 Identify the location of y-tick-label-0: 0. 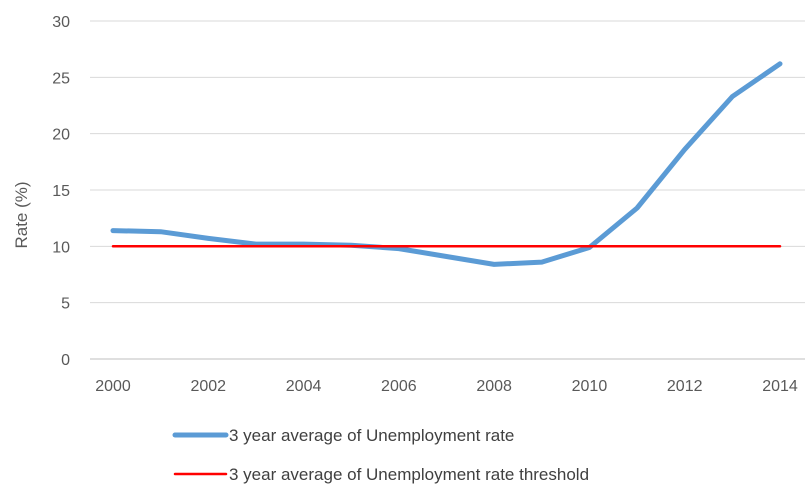
(65, 360).